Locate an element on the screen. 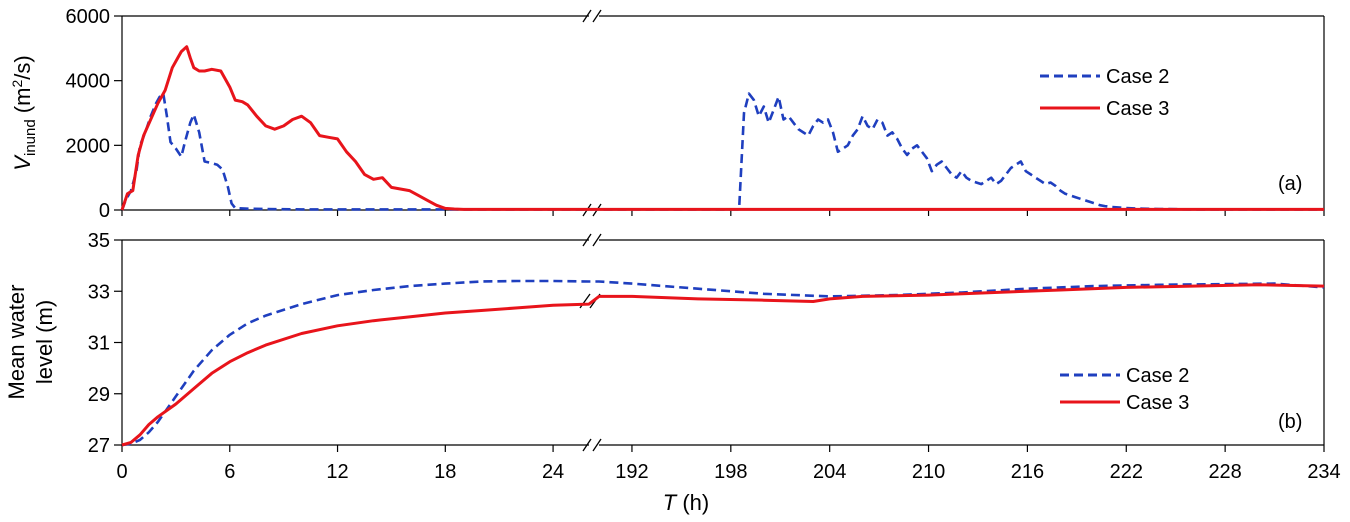 Image resolution: width=1350 pixels, height=522 pixels. x-tick-label: 18 is located at coordinates (445, 472).